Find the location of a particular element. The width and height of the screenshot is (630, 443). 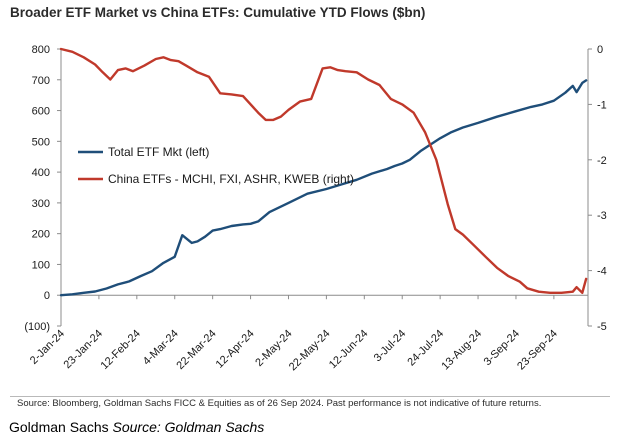

right-y-tick-label: -3 is located at coordinates (602, 216).